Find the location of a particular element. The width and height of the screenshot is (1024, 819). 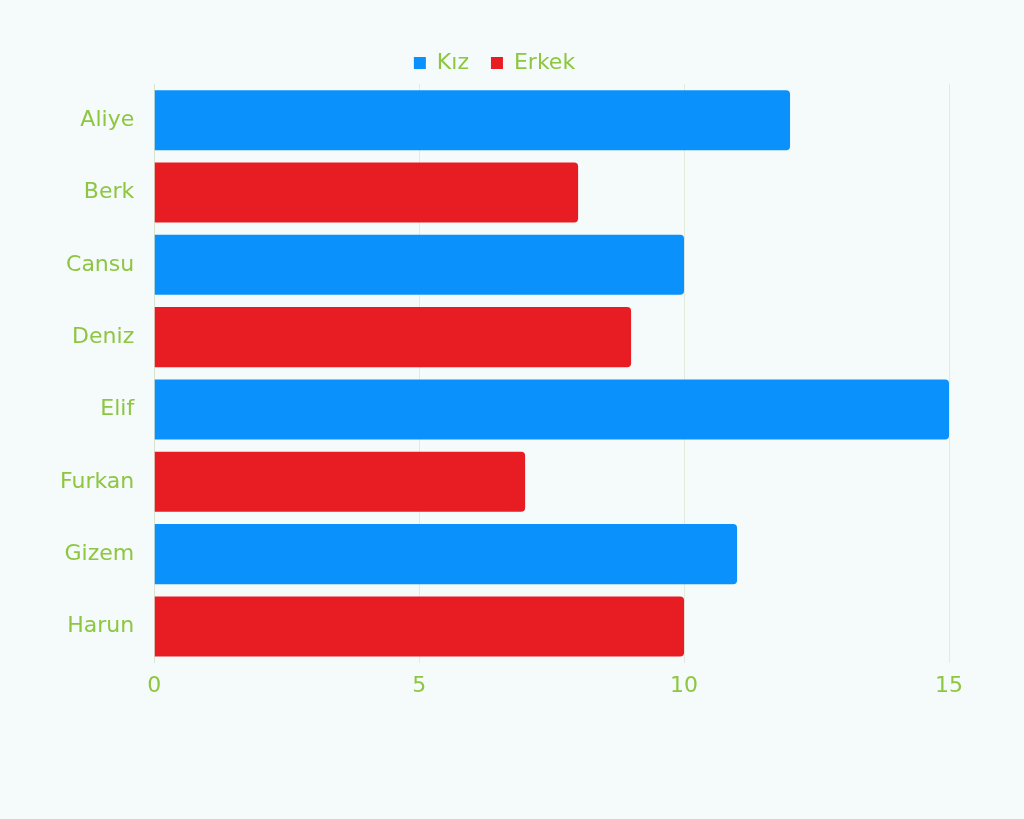

y-tick-label: Gizem is located at coordinates (99, 552).